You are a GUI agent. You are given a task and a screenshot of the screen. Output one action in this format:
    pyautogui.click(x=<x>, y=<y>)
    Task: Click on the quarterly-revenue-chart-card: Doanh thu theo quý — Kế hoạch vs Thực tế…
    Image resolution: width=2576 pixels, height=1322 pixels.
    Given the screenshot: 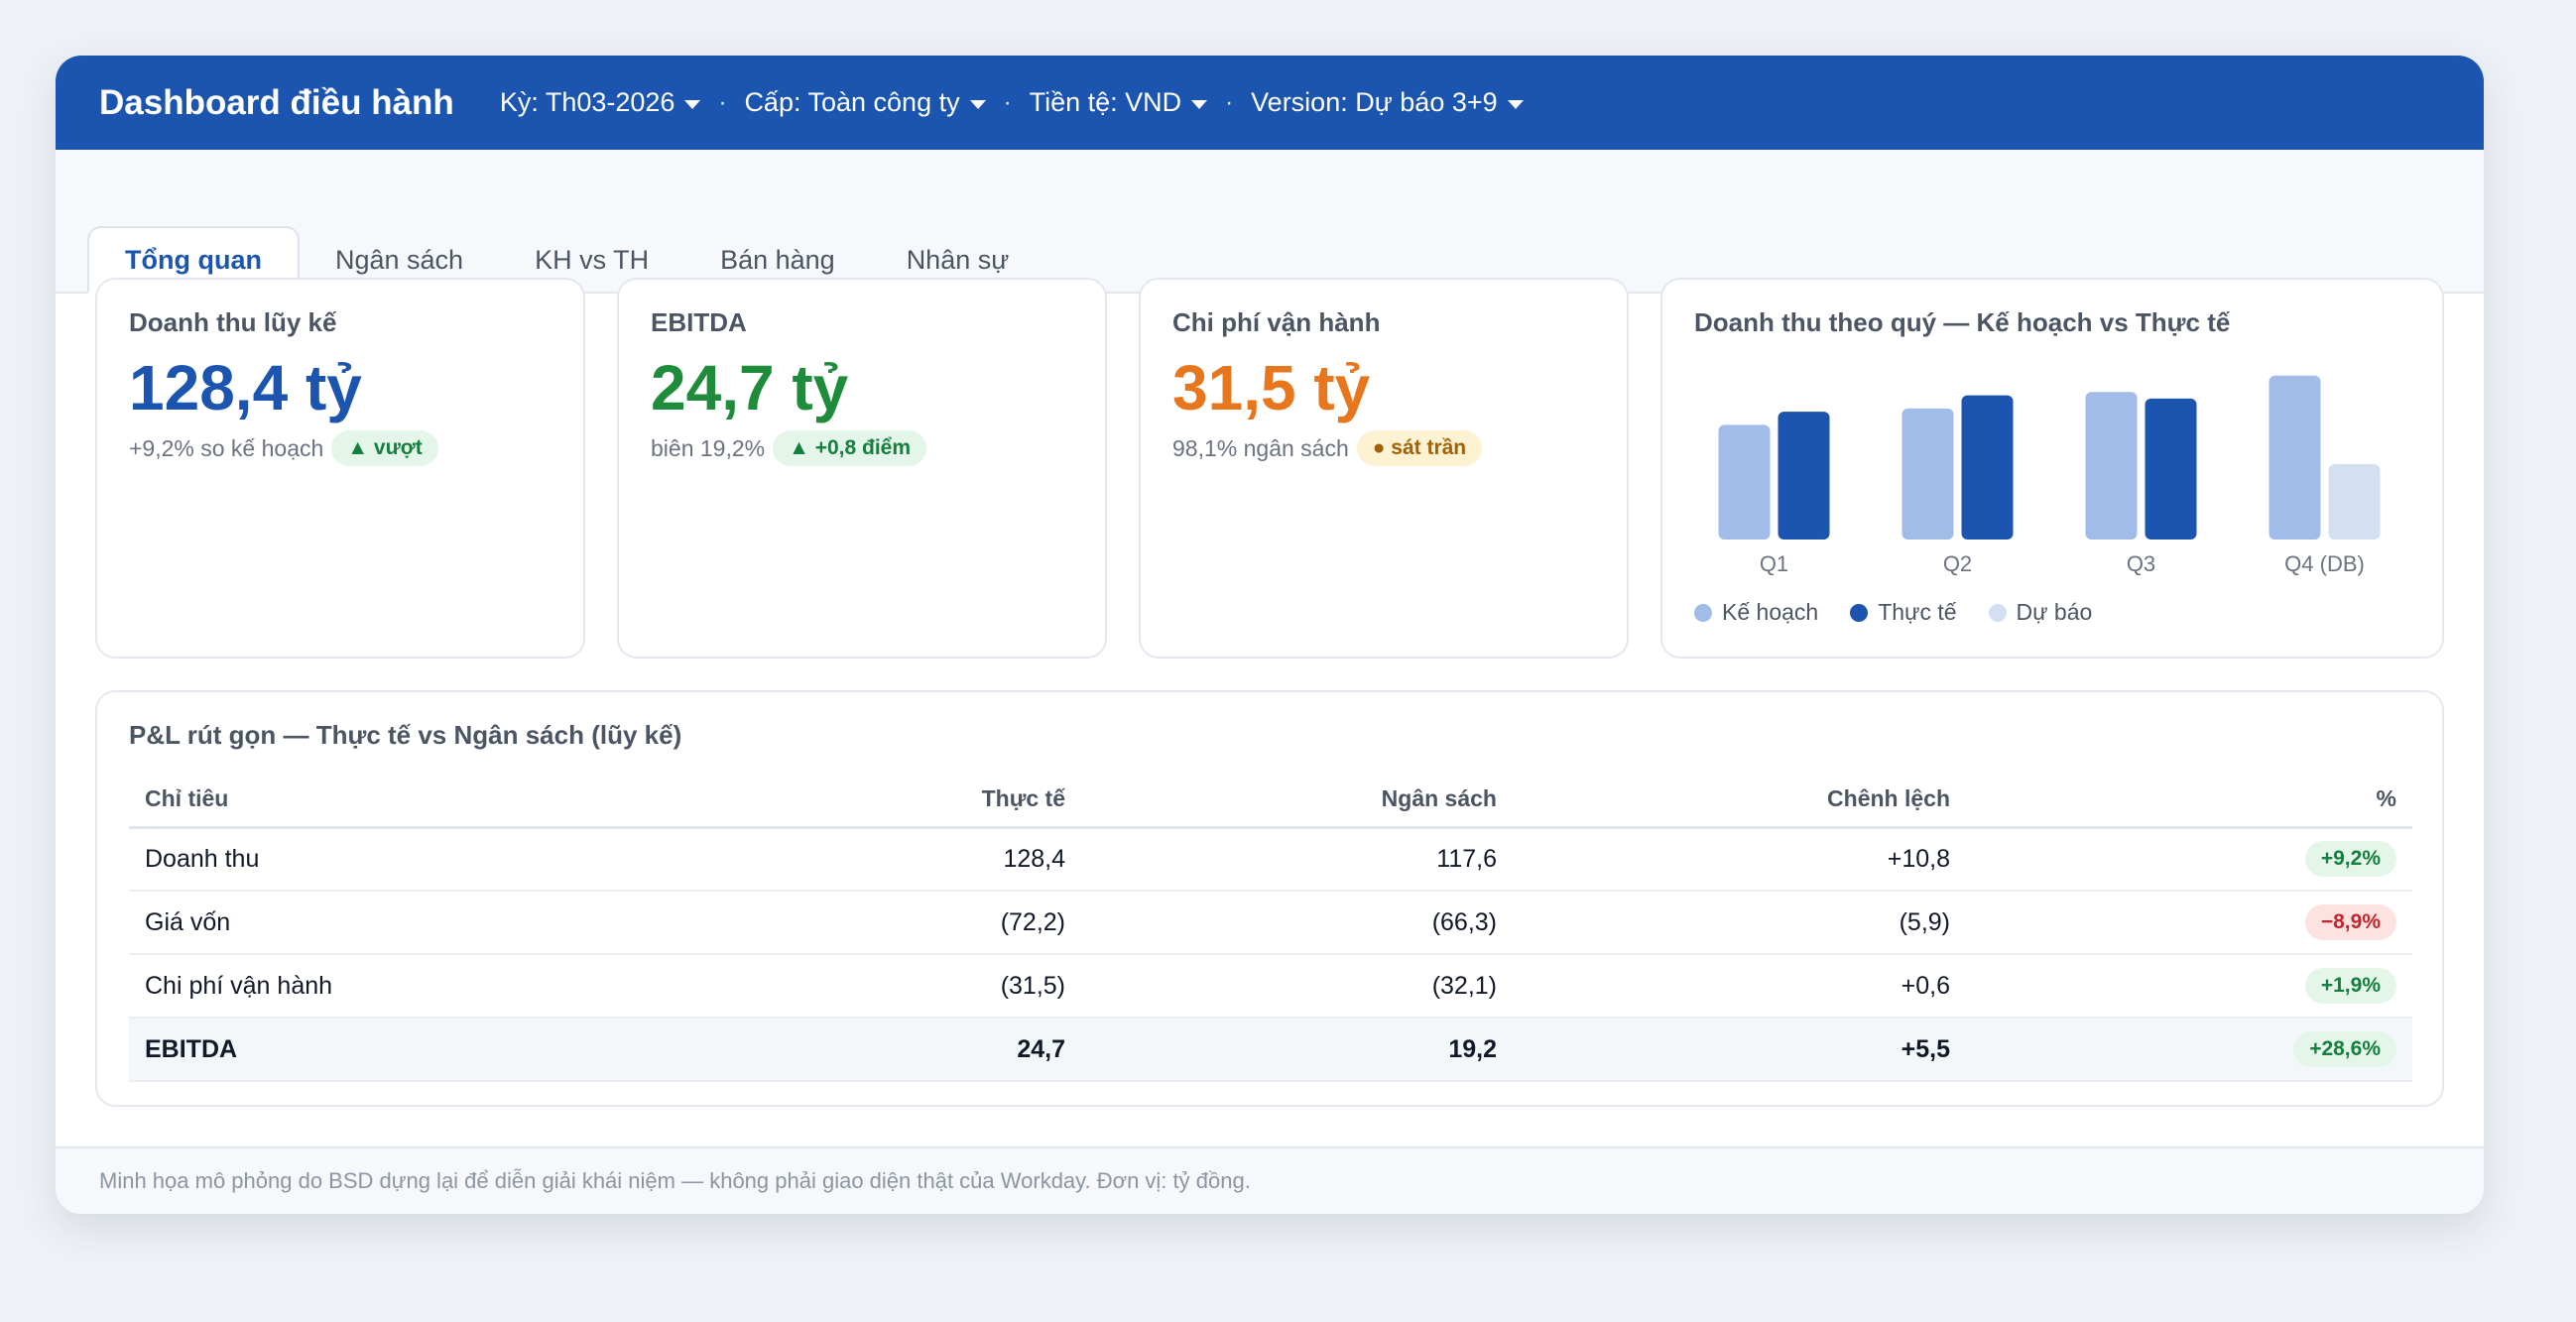 What is the action you would take?
    pyautogui.click(x=2052, y=468)
    